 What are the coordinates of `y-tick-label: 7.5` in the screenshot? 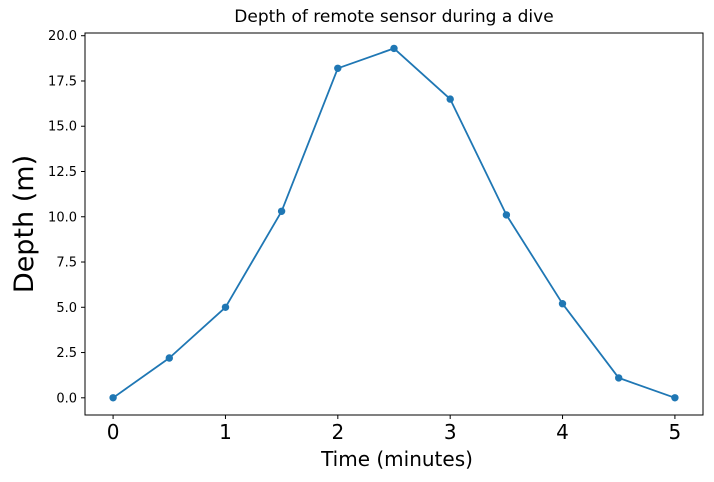 It's located at (66, 263).